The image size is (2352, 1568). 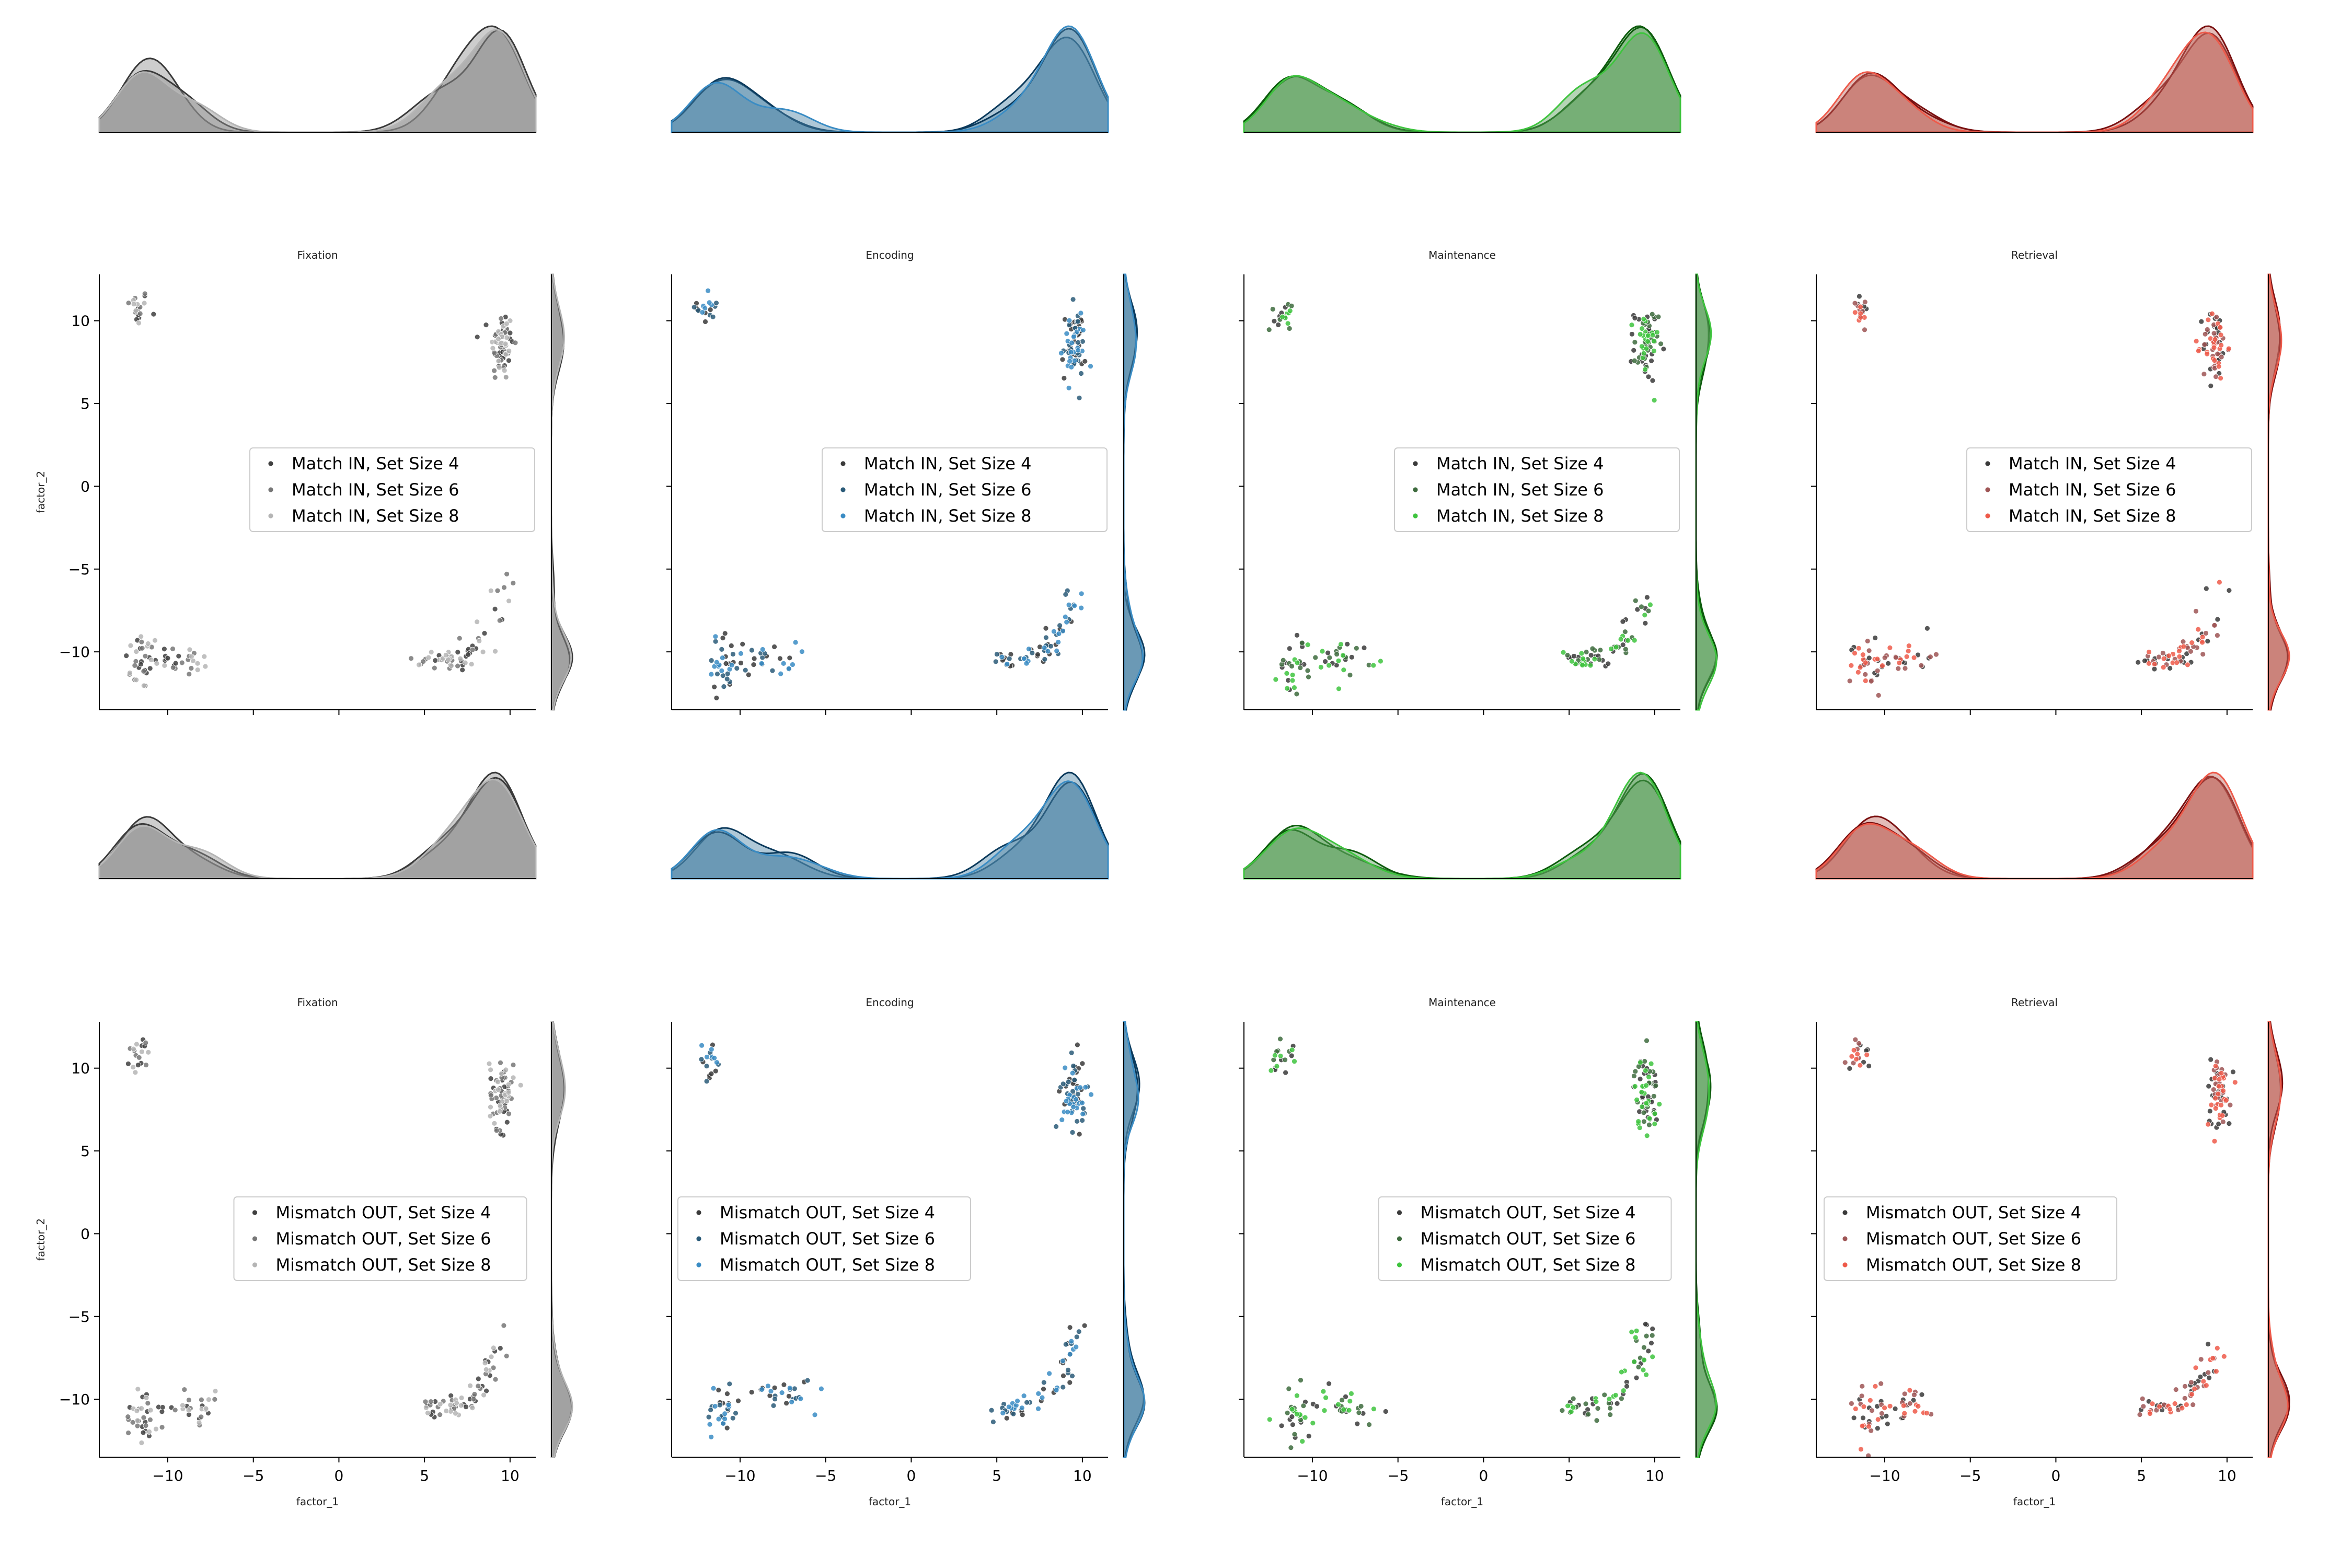 What do you see at coordinates (85, 486) in the screenshot?
I see `y-tick-label: 0` at bounding box center [85, 486].